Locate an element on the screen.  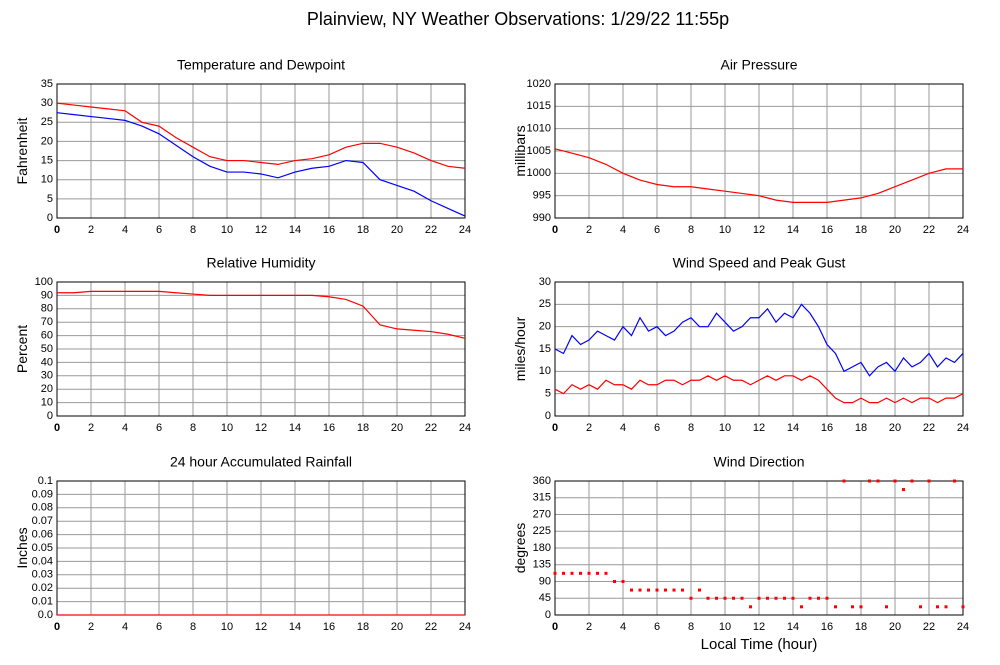
chart-title: Wind Speed and Peak Gust is located at coordinates (759, 263).